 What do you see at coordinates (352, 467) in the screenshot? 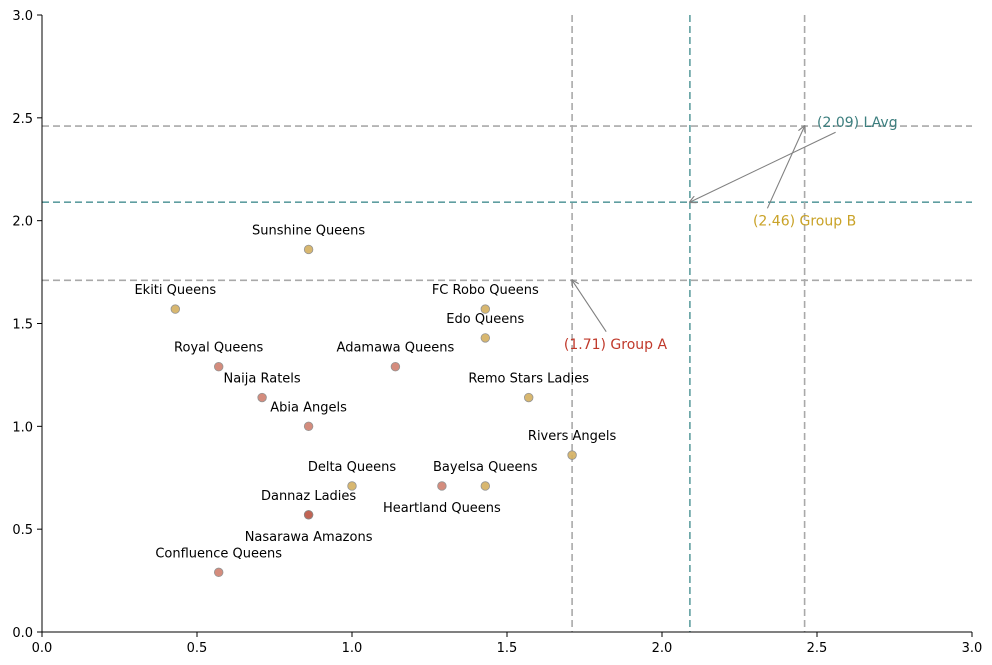
I see `point-label-10: Delta Queens` at bounding box center [352, 467].